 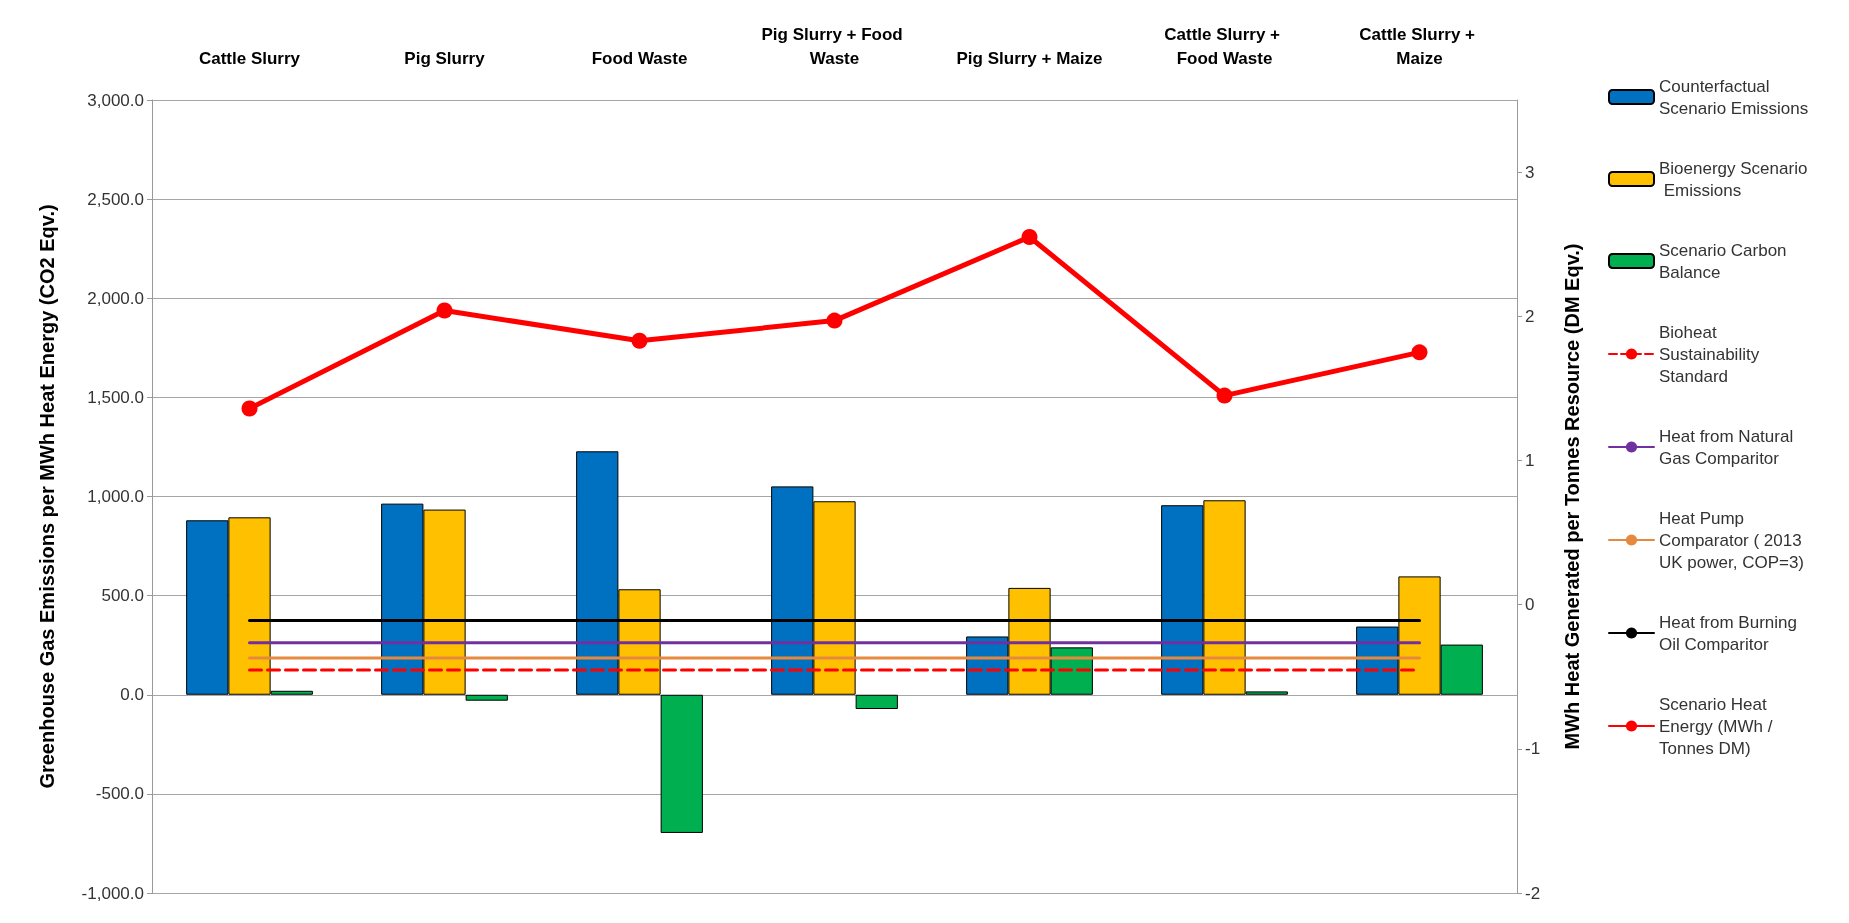 What do you see at coordinates (1572, 496) in the screenshot?
I see `y2-axis-title: MWh Heat Generated per Tonnes Resource (DM Eqv.)` at bounding box center [1572, 496].